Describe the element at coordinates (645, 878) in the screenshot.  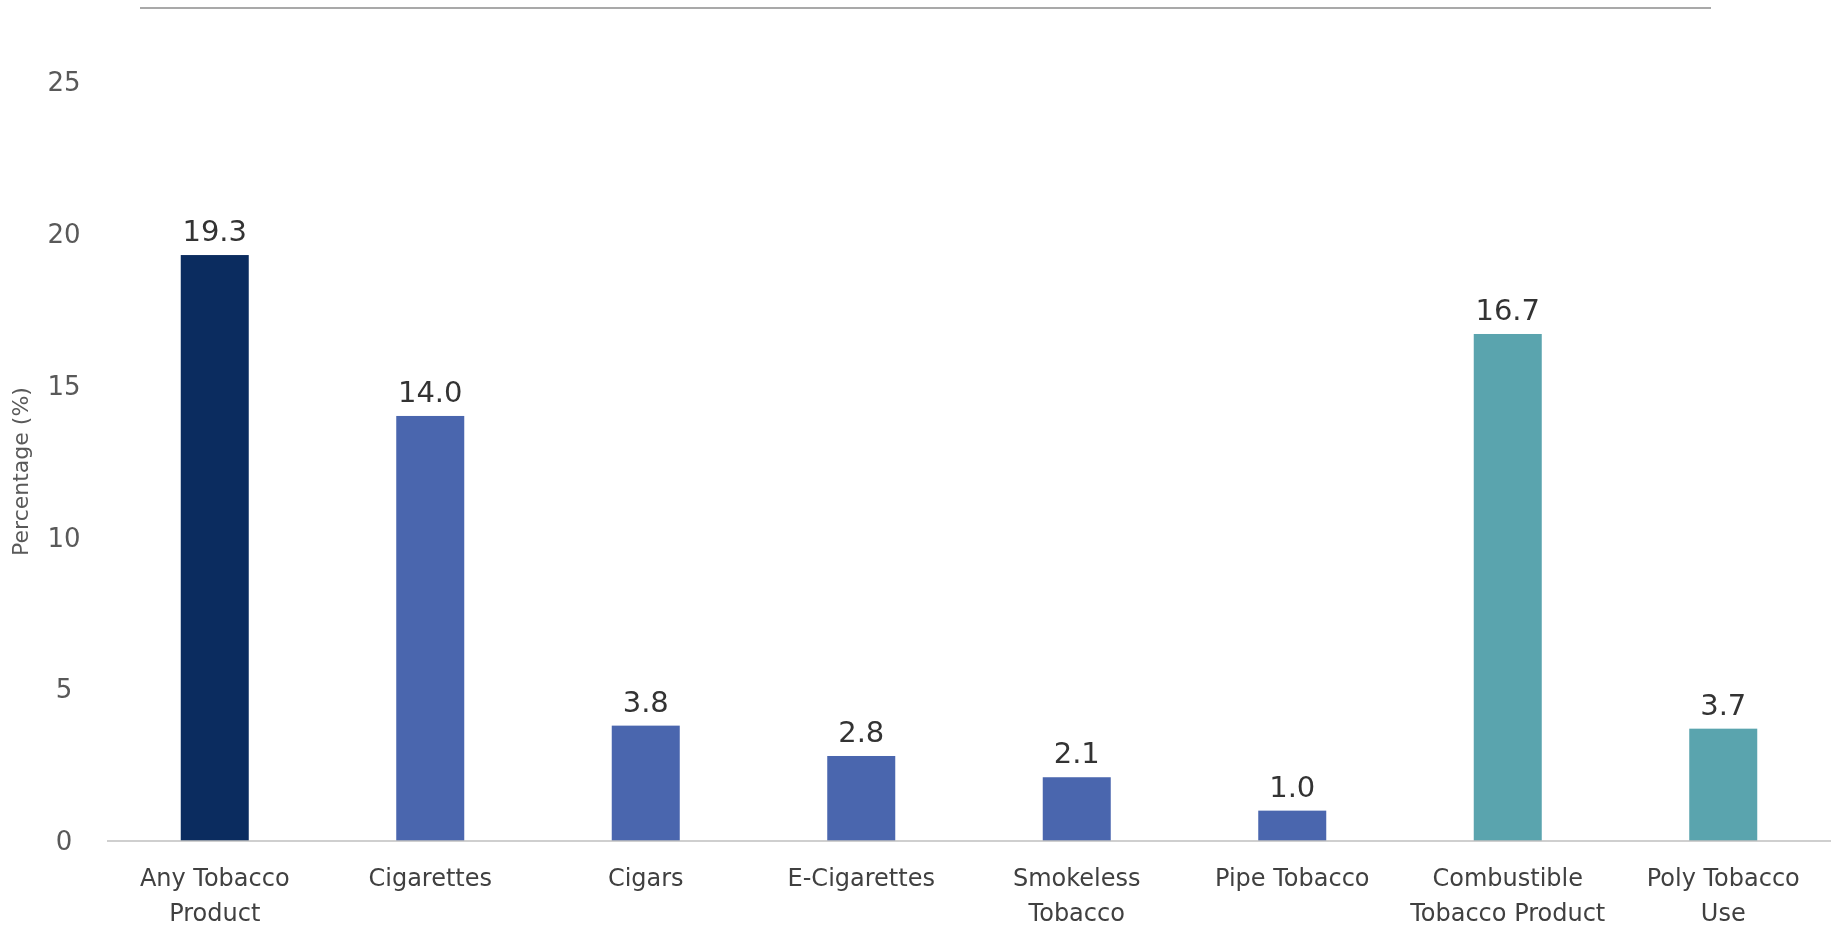
I see `x-tick-label: Cigars` at that location.